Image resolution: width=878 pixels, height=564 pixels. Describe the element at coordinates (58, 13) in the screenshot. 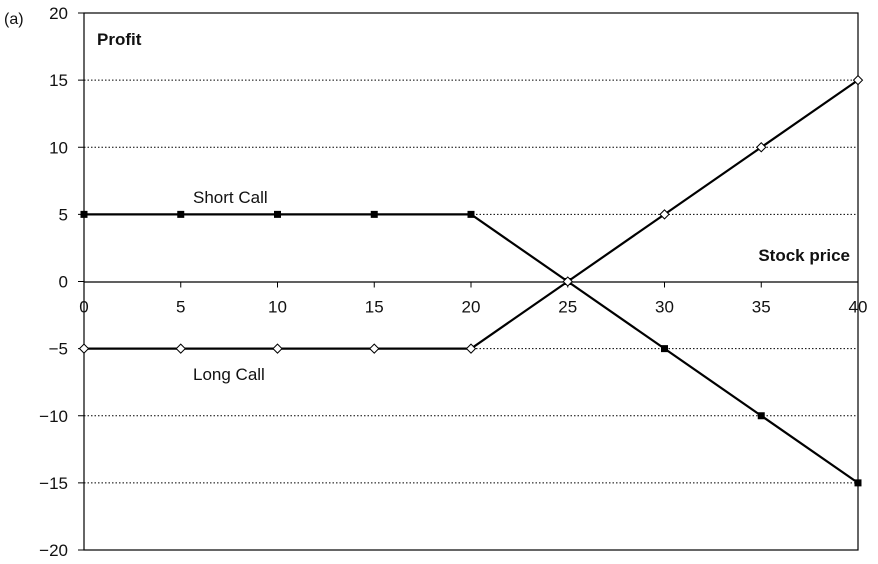

I see `y-tick-label: 20` at that location.